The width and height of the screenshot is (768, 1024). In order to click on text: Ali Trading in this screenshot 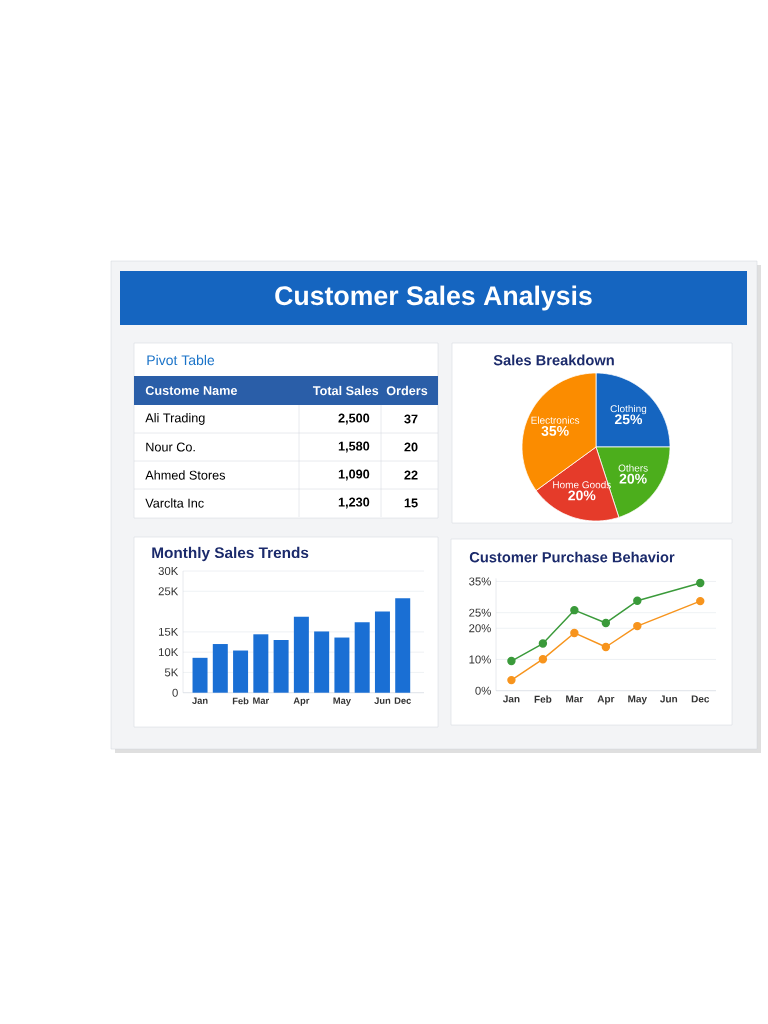, I will do `click(175, 419)`.